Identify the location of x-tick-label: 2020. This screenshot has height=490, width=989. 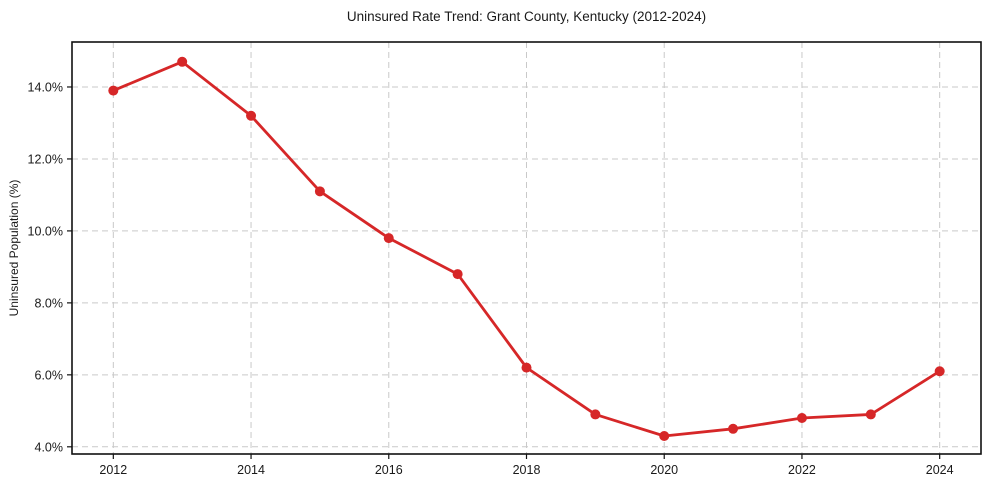
(664, 470).